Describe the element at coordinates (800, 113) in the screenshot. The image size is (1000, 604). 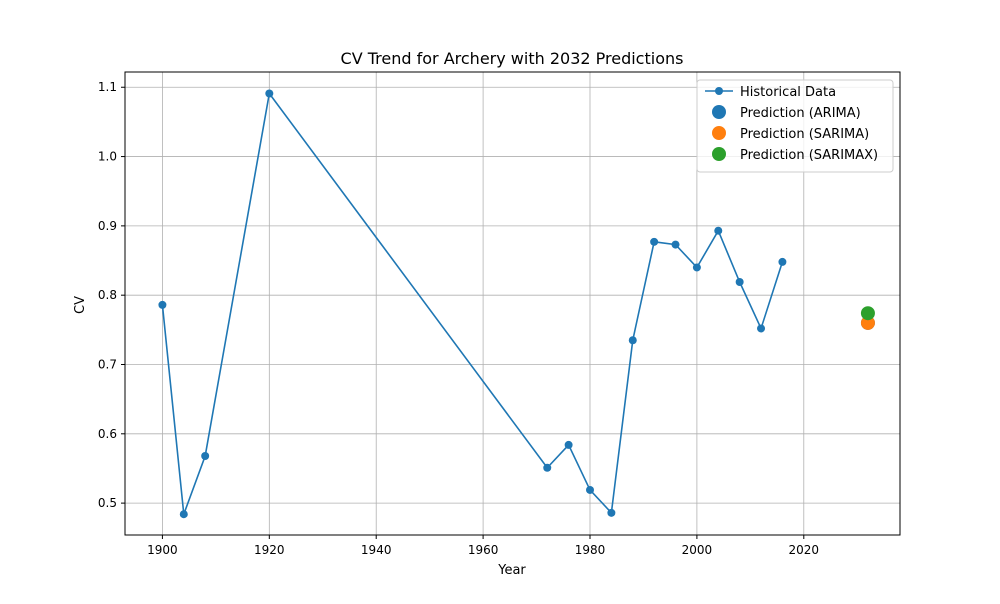
I see `legend-label: Prediction (ARIMA)` at that location.